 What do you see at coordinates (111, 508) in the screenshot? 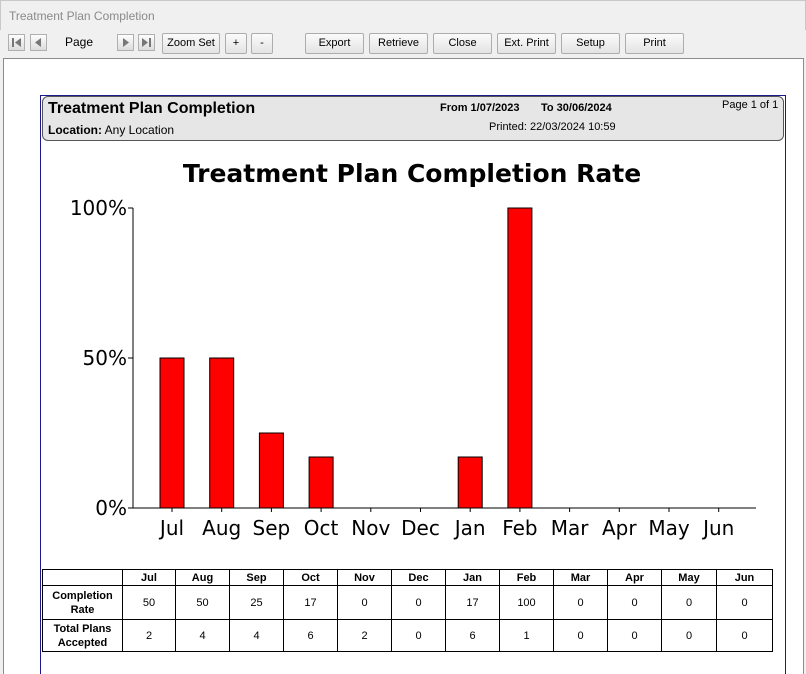
I see `y-tick-label: 0%` at bounding box center [111, 508].